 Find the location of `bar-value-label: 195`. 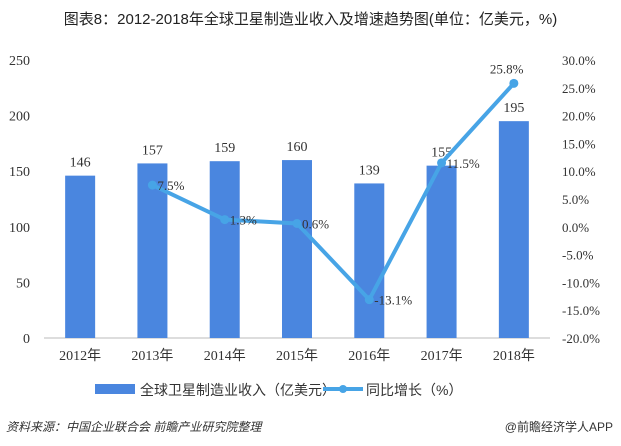

bar-value-label: 195 is located at coordinates (513, 108).